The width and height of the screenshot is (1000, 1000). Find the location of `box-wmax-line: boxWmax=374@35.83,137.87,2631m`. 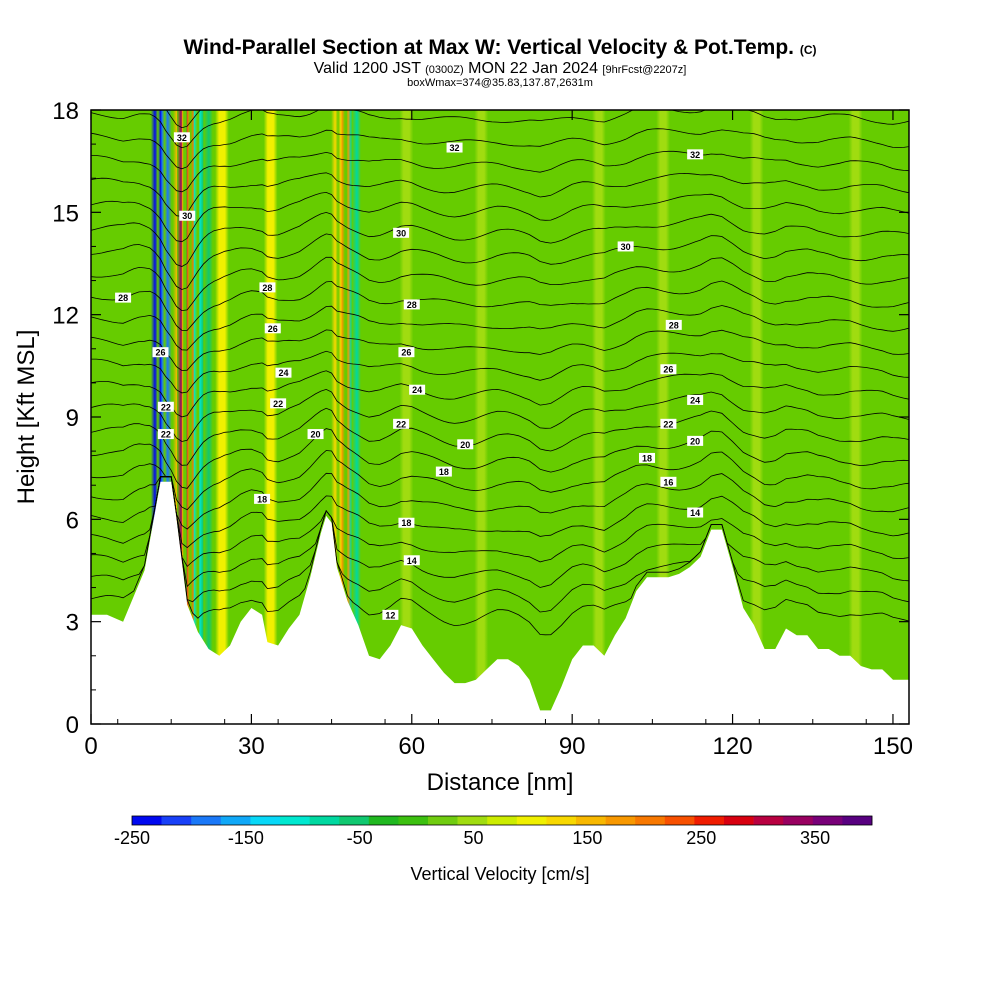

box-wmax-line: boxWmax=374@35.83,137.87,2631m is located at coordinates (500, 83).